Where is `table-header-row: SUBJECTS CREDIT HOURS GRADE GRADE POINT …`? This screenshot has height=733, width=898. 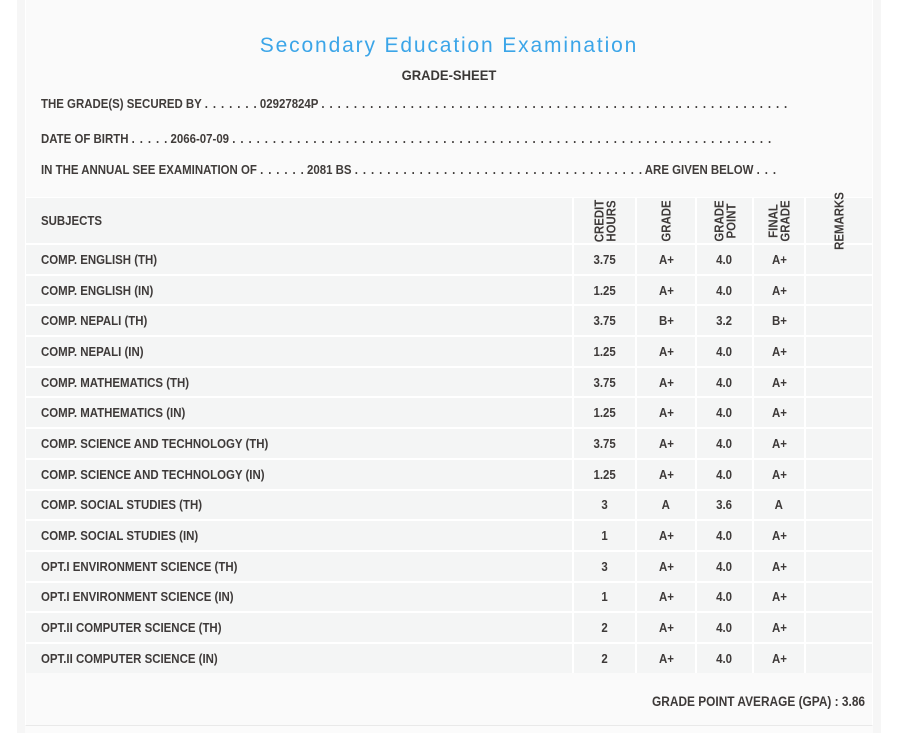 table-header-row: SUBJECTS CREDIT HOURS GRADE GRADE POINT … is located at coordinates (449, 220).